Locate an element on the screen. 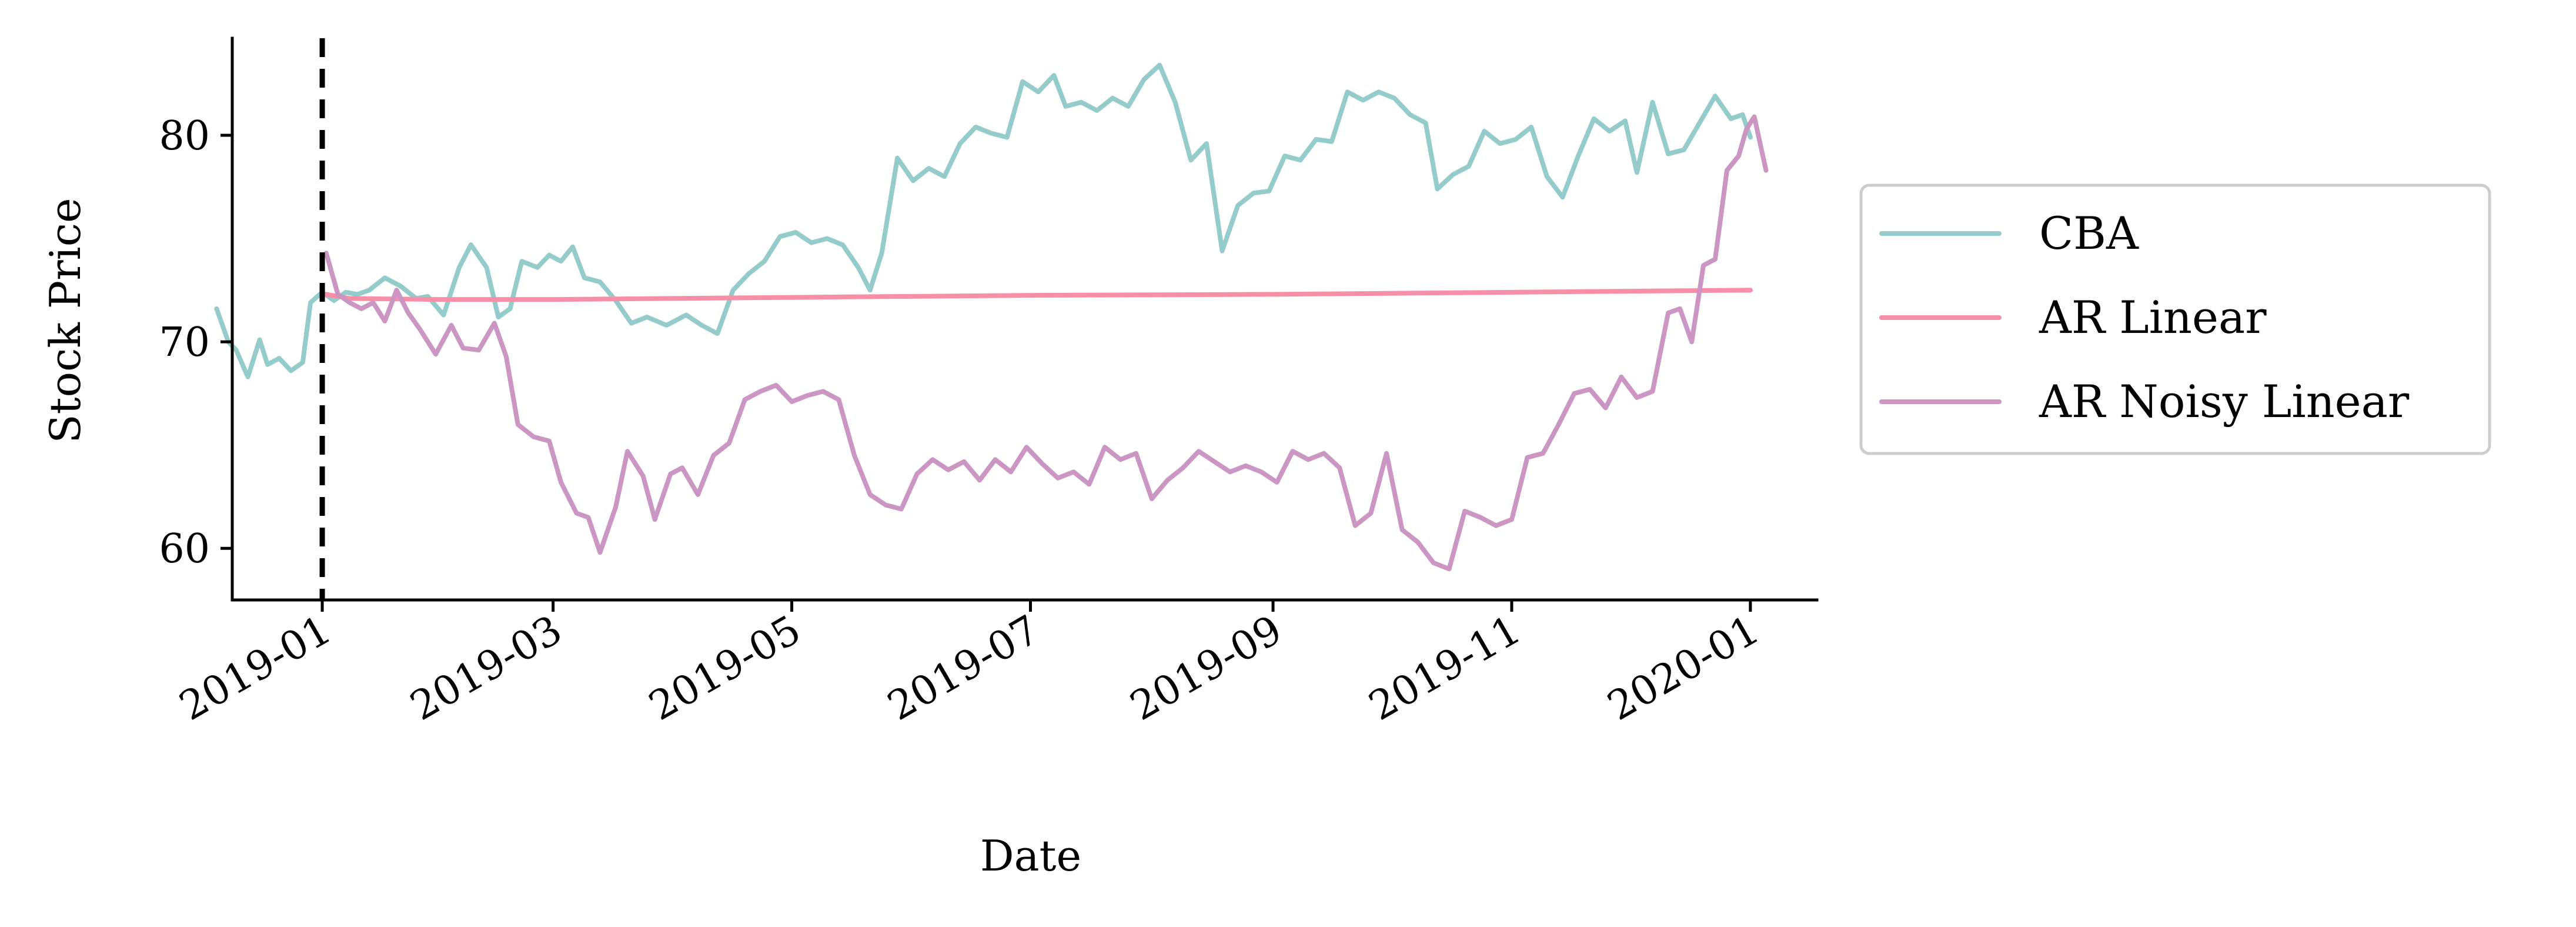 Image resolution: width=2576 pixels, height=927 pixels. x-tick-label: 2019-07 is located at coordinates (963, 668).